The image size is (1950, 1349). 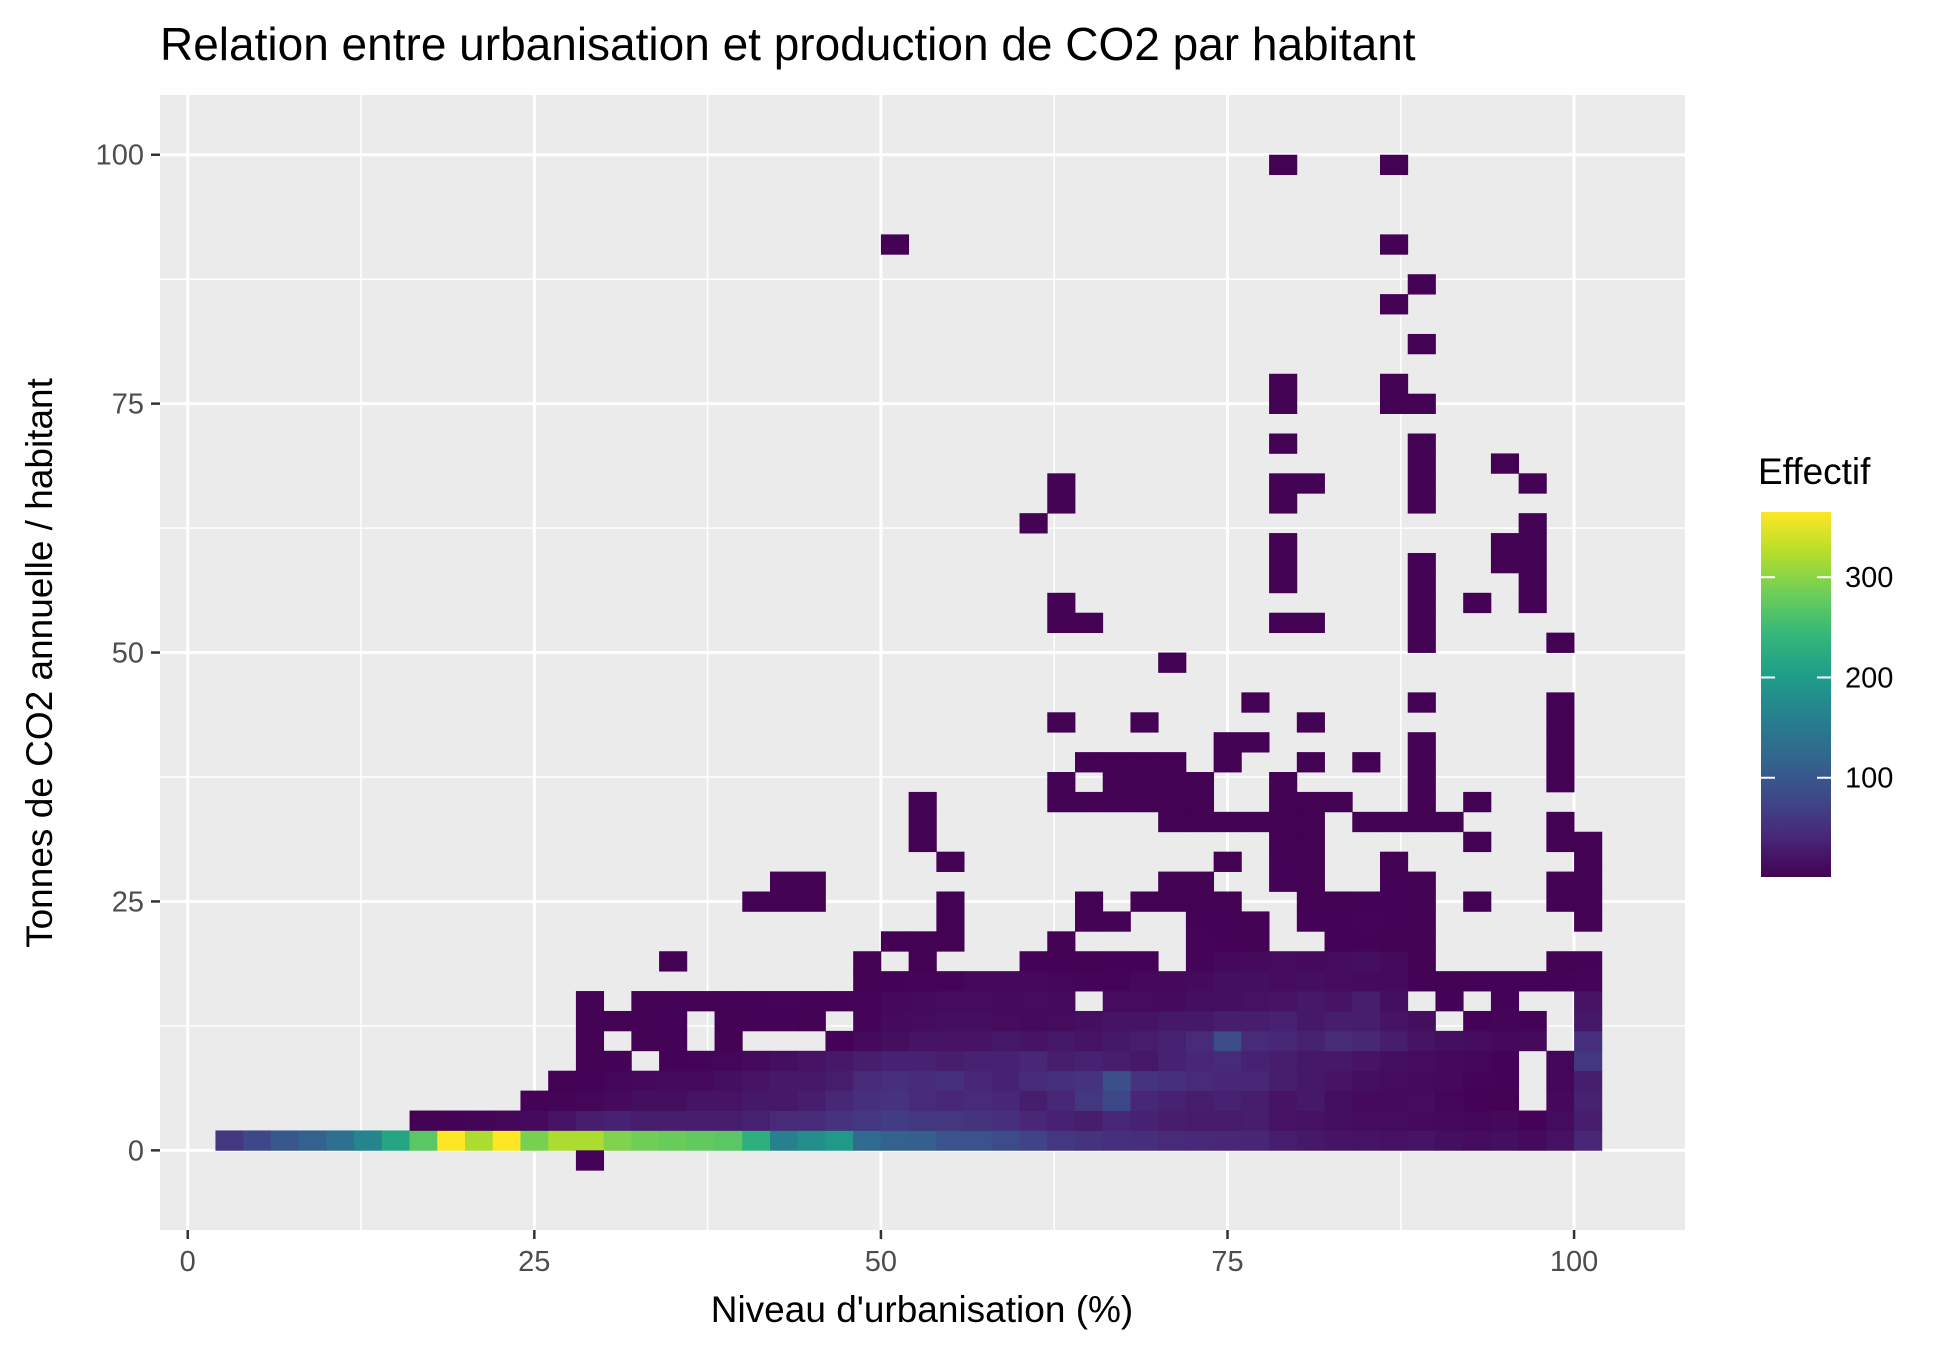 What do you see at coordinates (128, 653) in the screenshot?
I see `y-axis: 0 25 50 75 100` at bounding box center [128, 653].